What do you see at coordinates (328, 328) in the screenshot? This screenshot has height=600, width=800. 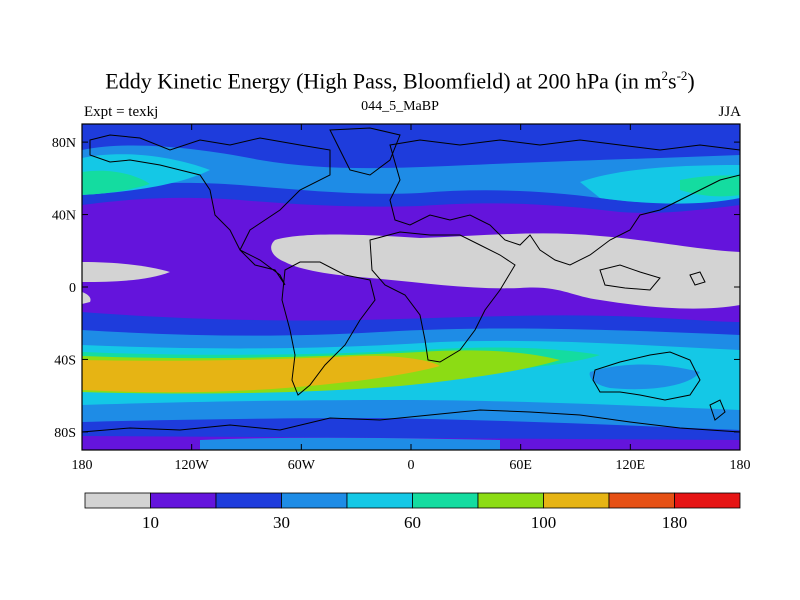 I see `coastline-south-america` at bounding box center [328, 328].